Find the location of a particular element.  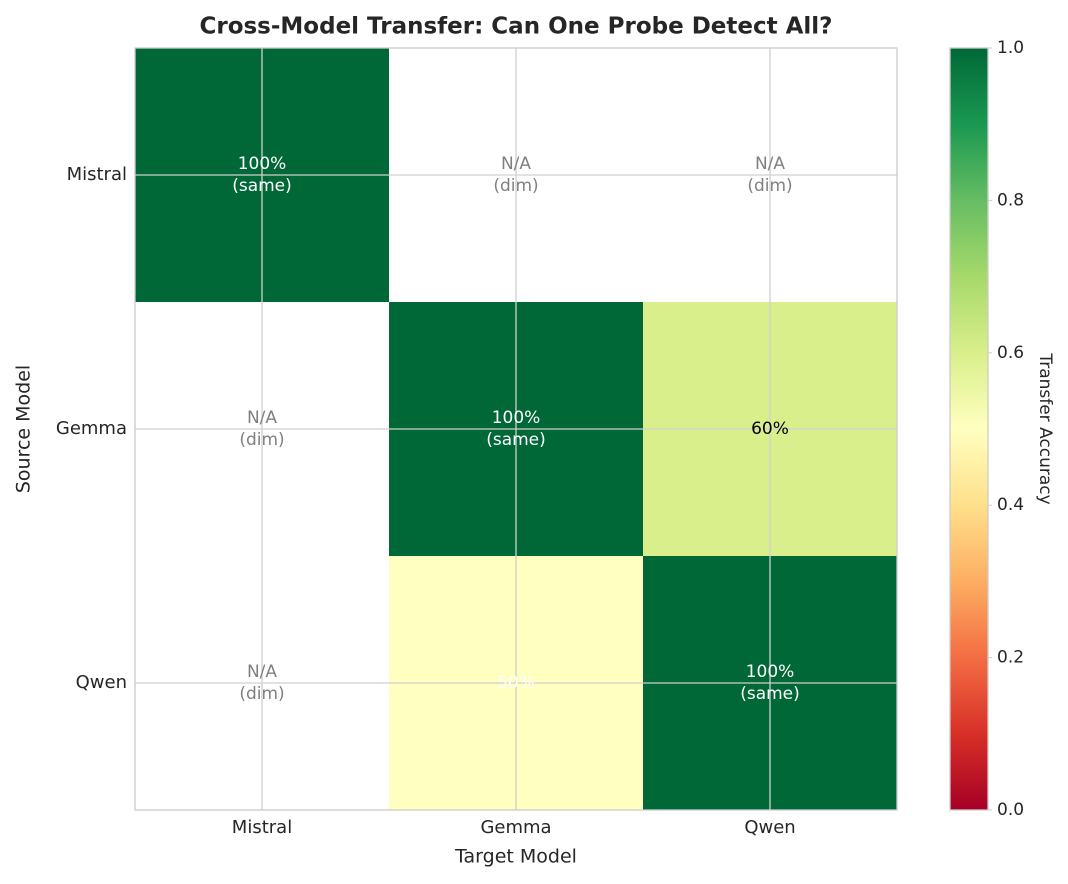

y-tick-label: Gemma is located at coordinates (91, 428).